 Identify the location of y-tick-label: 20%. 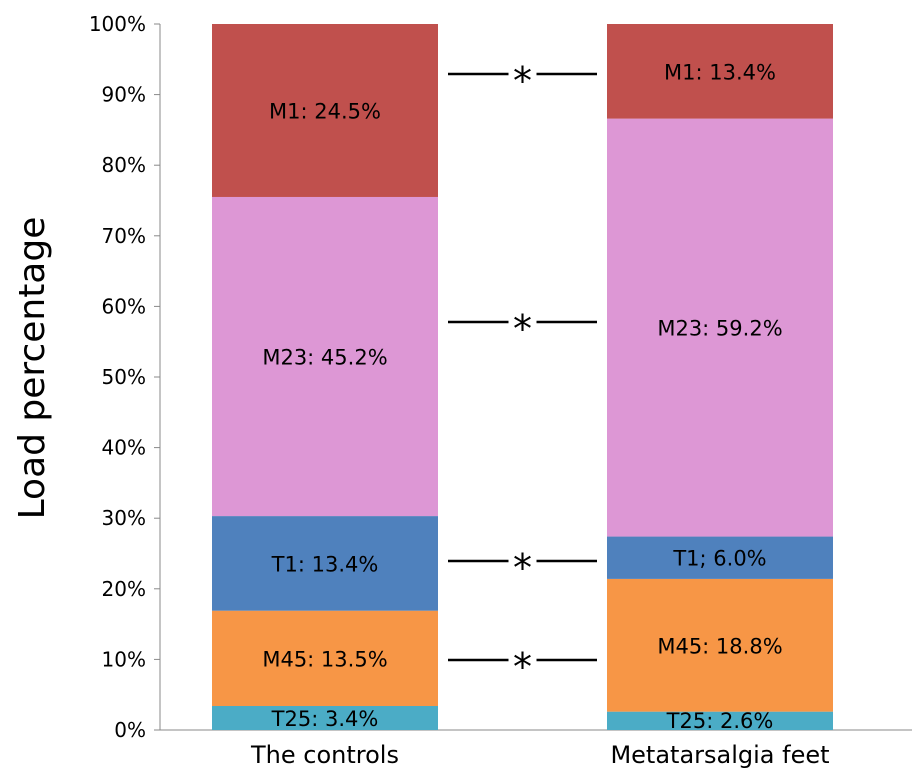
(124, 589).